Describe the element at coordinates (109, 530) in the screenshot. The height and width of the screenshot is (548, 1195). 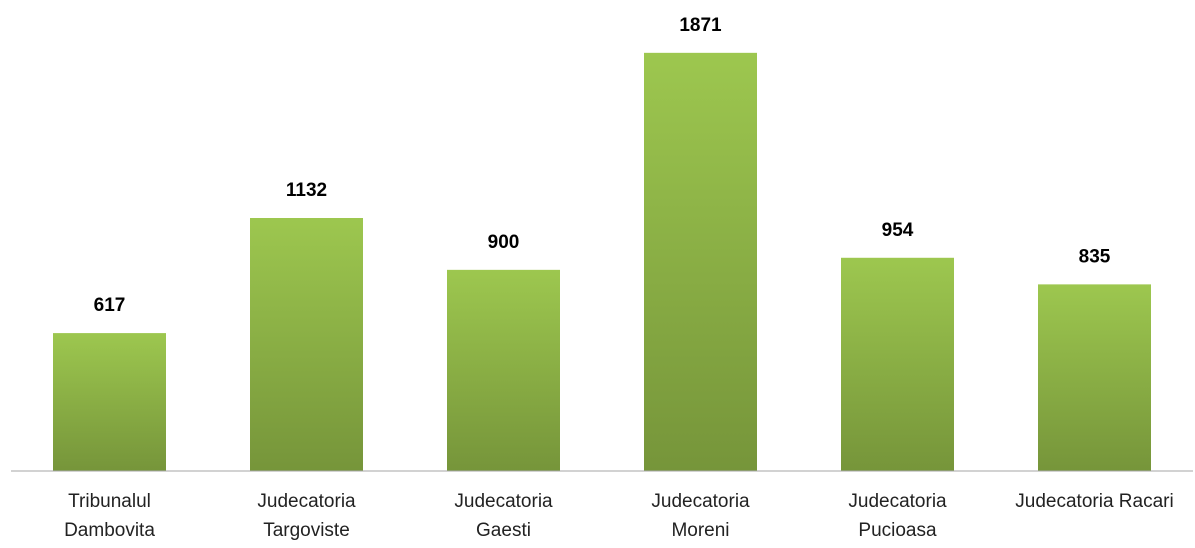
I see `x-tick-label: Dambovita` at that location.